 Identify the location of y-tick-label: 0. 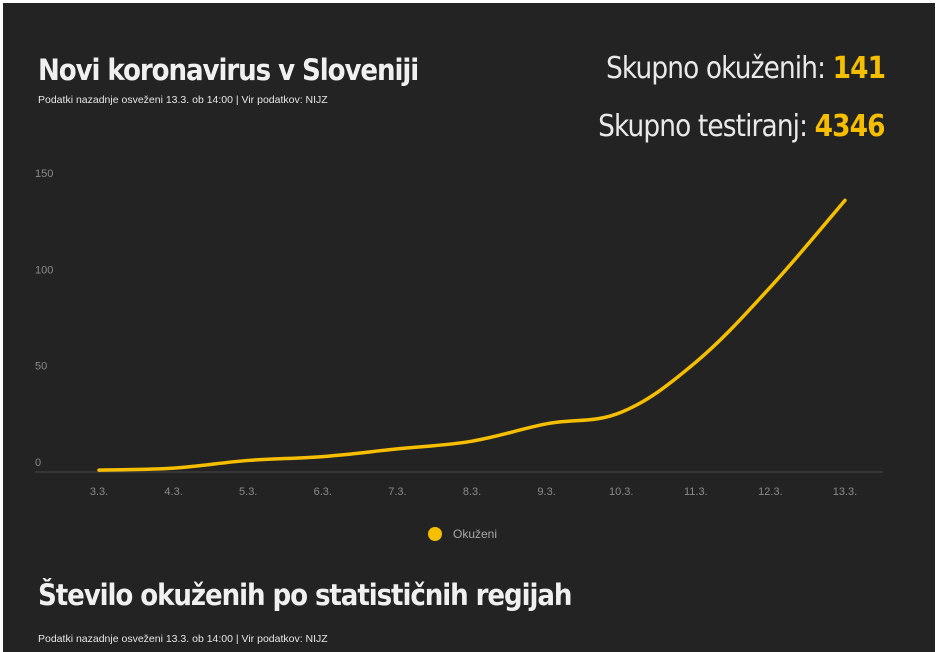
(38, 463).